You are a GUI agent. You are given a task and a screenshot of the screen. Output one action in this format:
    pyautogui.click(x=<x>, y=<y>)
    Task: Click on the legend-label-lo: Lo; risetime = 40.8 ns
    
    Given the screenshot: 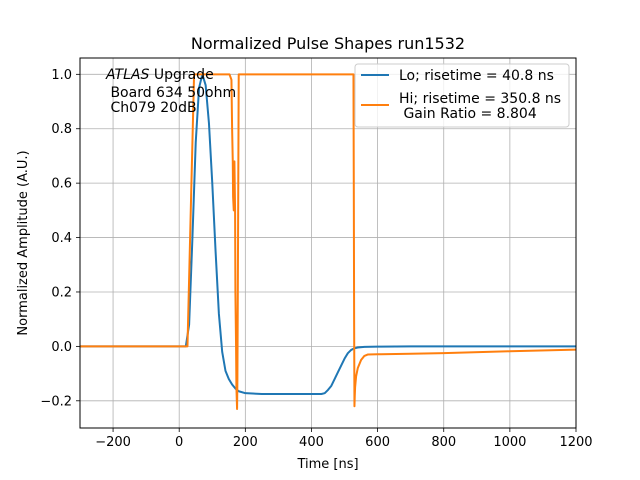 What is the action you would take?
    pyautogui.click(x=476, y=76)
    